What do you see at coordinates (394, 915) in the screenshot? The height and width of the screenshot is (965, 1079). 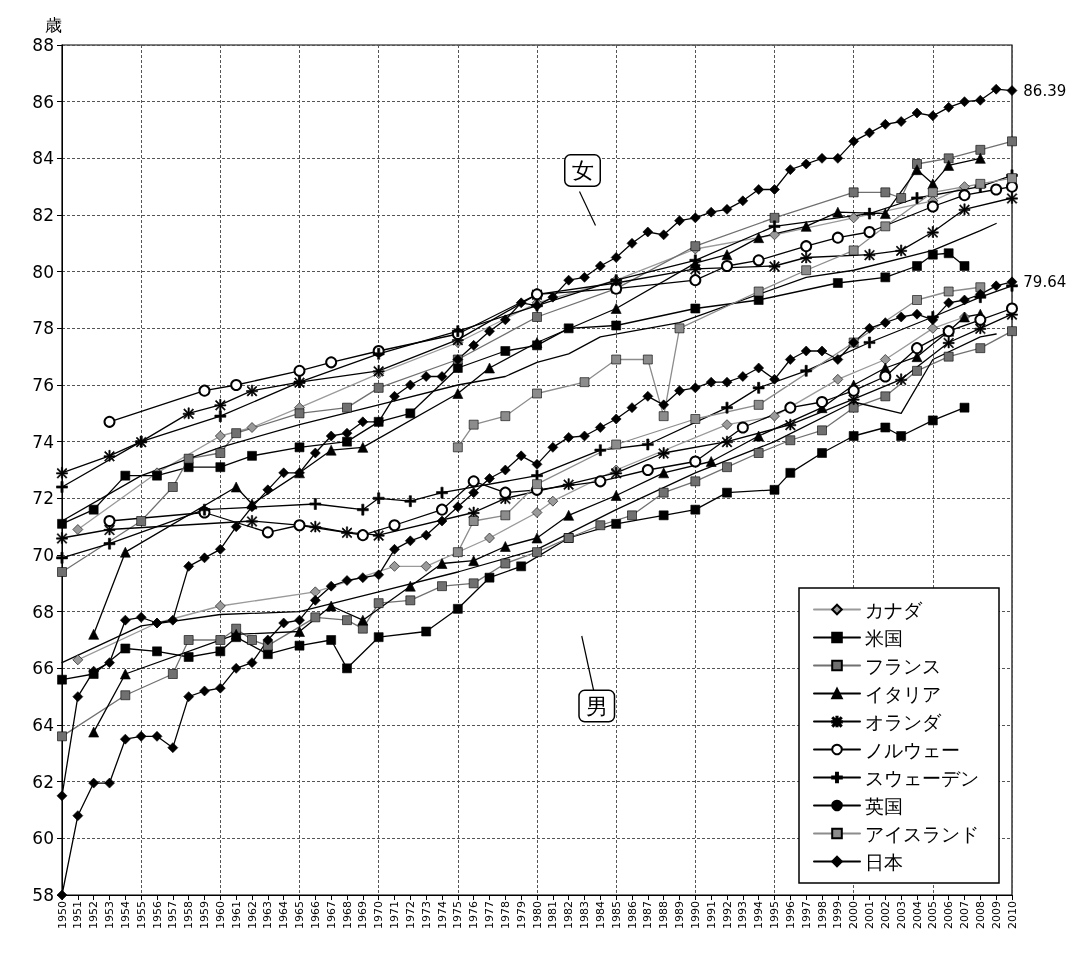 I see `x-tick-label: 1971` at bounding box center [394, 915].